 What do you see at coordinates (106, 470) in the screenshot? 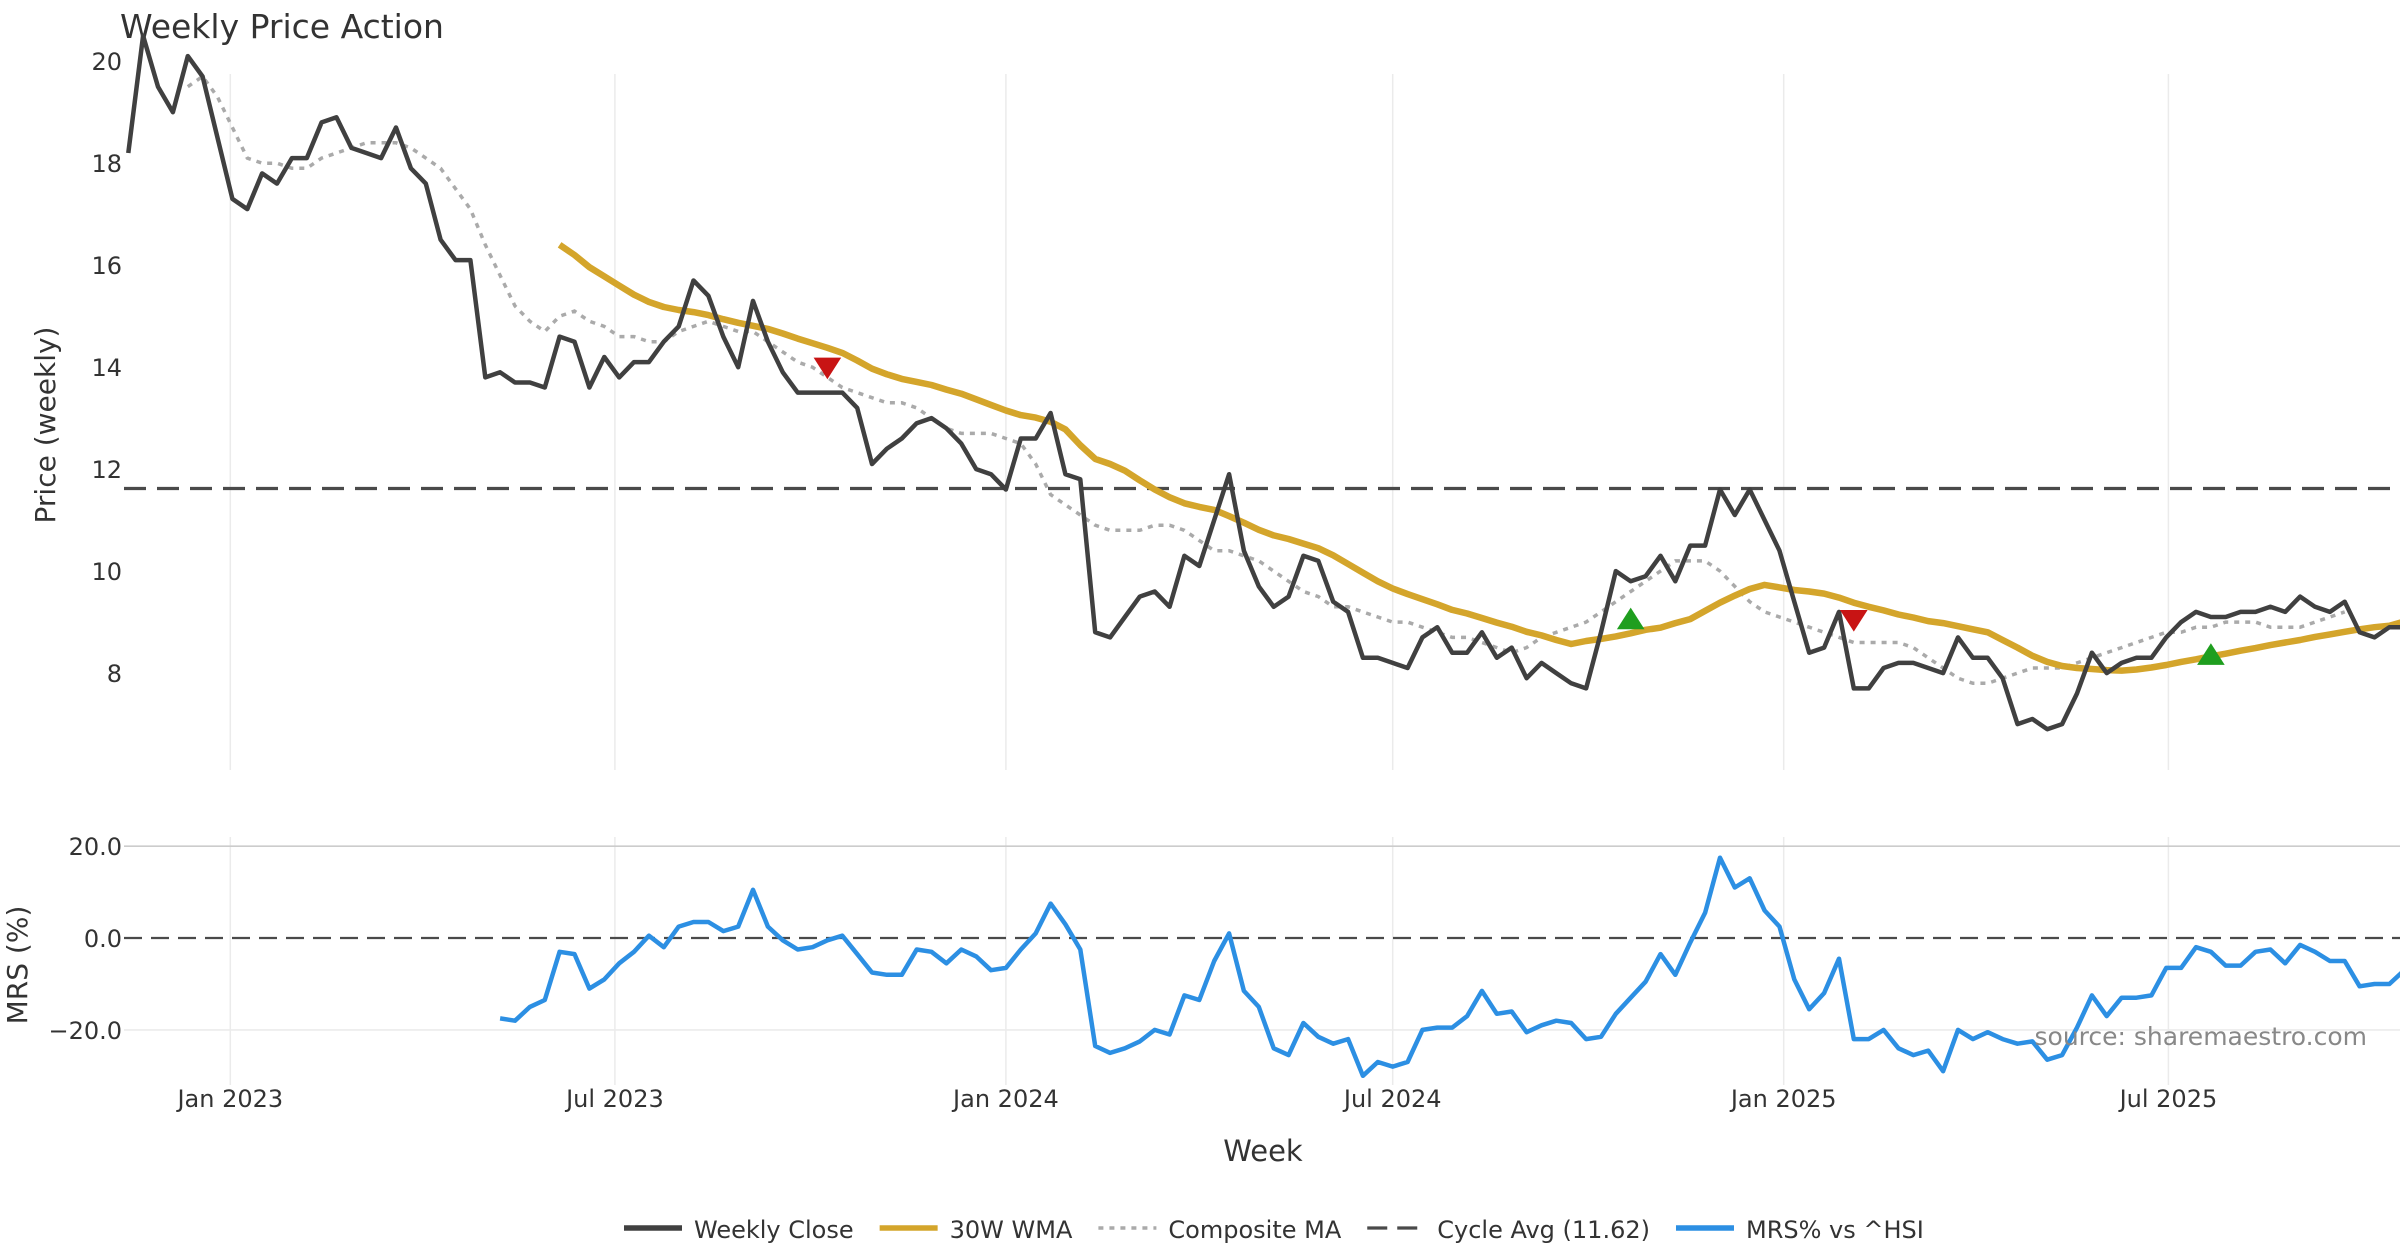
I see `price-y-tick-label: 12` at bounding box center [106, 470].